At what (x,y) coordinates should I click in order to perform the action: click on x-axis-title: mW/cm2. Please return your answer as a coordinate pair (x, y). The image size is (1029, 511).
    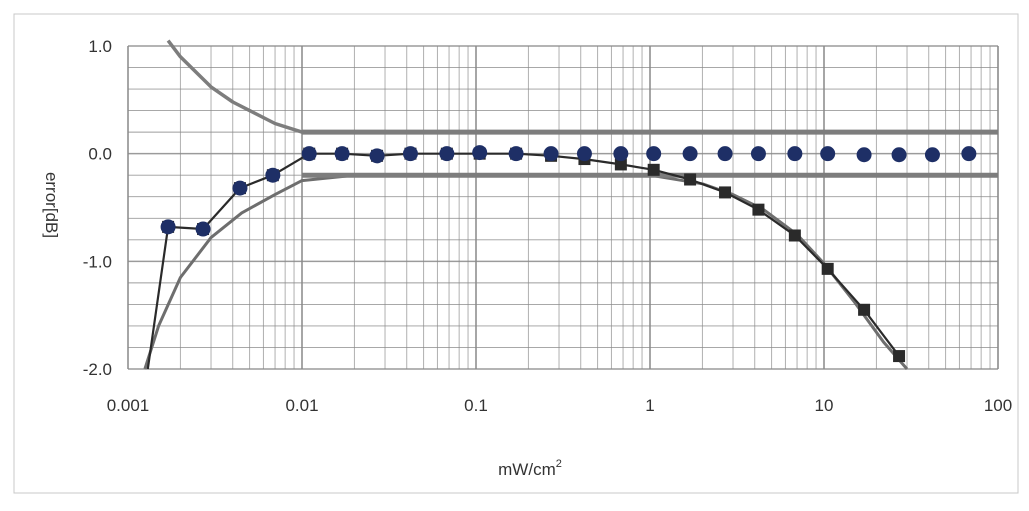
    Looking at the image, I should click on (530, 468).